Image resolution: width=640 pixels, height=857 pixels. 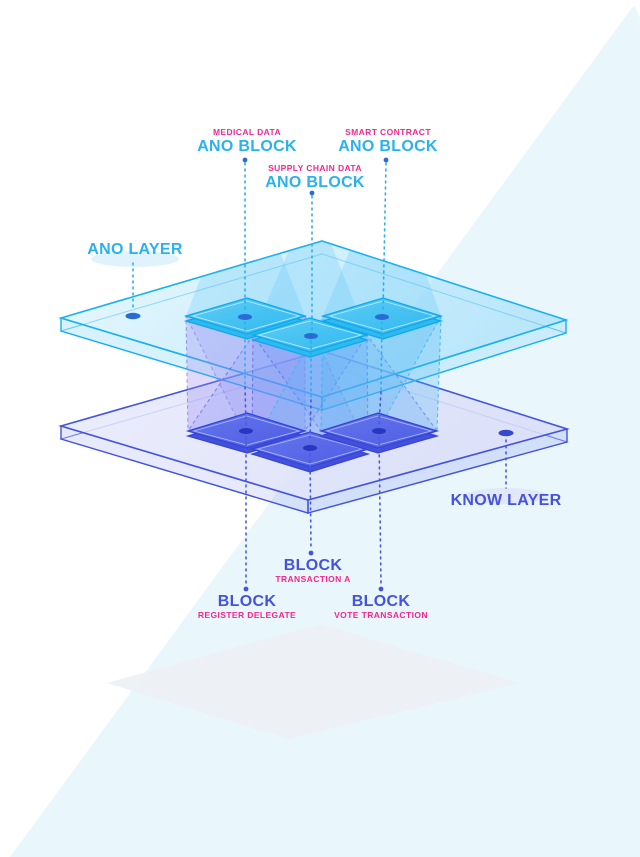 What do you see at coordinates (247, 615) in the screenshot?
I see `register-delegate-category: REGISTER DELEGATE` at bounding box center [247, 615].